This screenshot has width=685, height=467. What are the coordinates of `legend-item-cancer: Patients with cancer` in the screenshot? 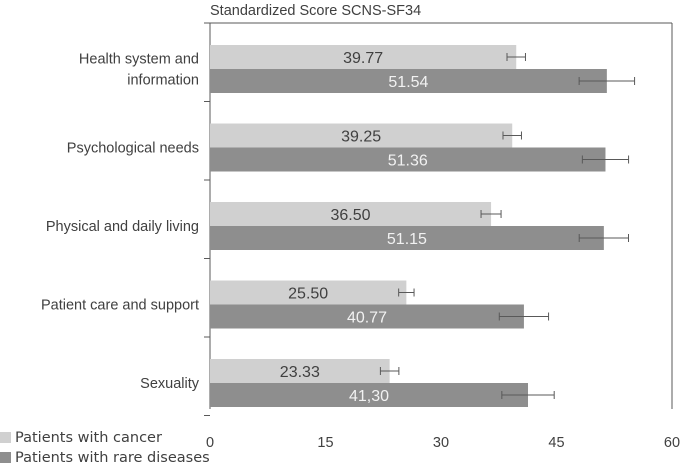 It's located at (81, 438).